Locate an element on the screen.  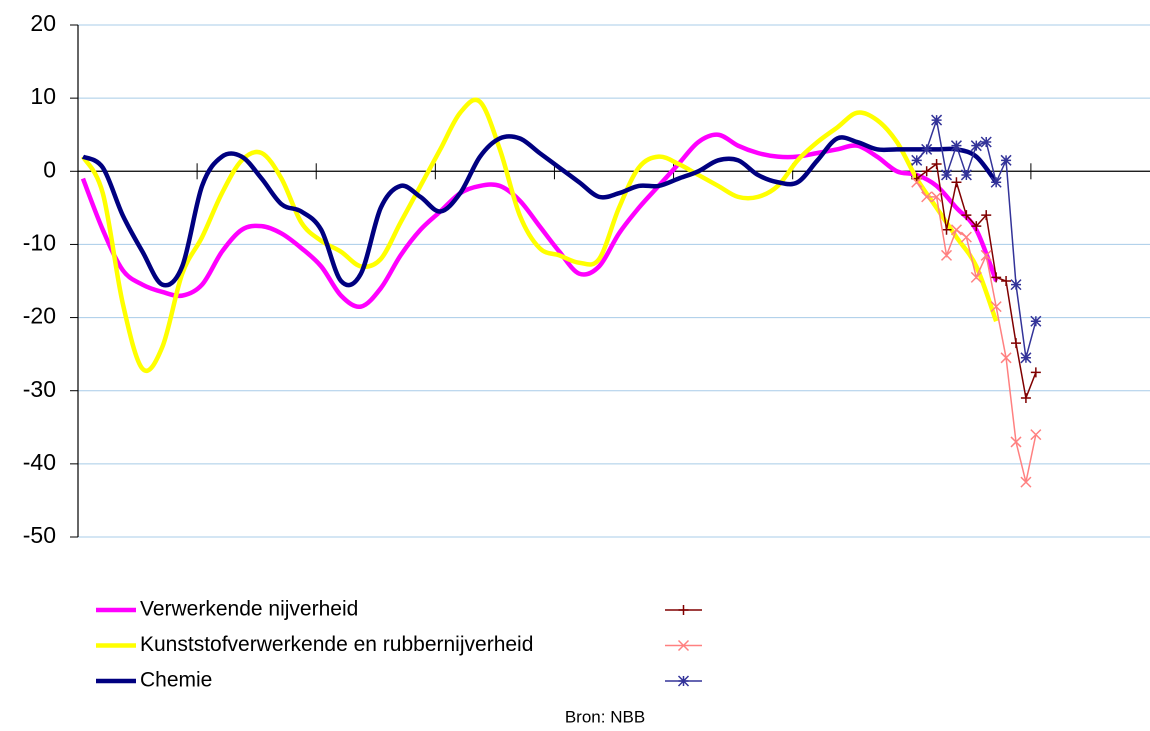
source-note: Bron: NBB is located at coordinates (605, 716).